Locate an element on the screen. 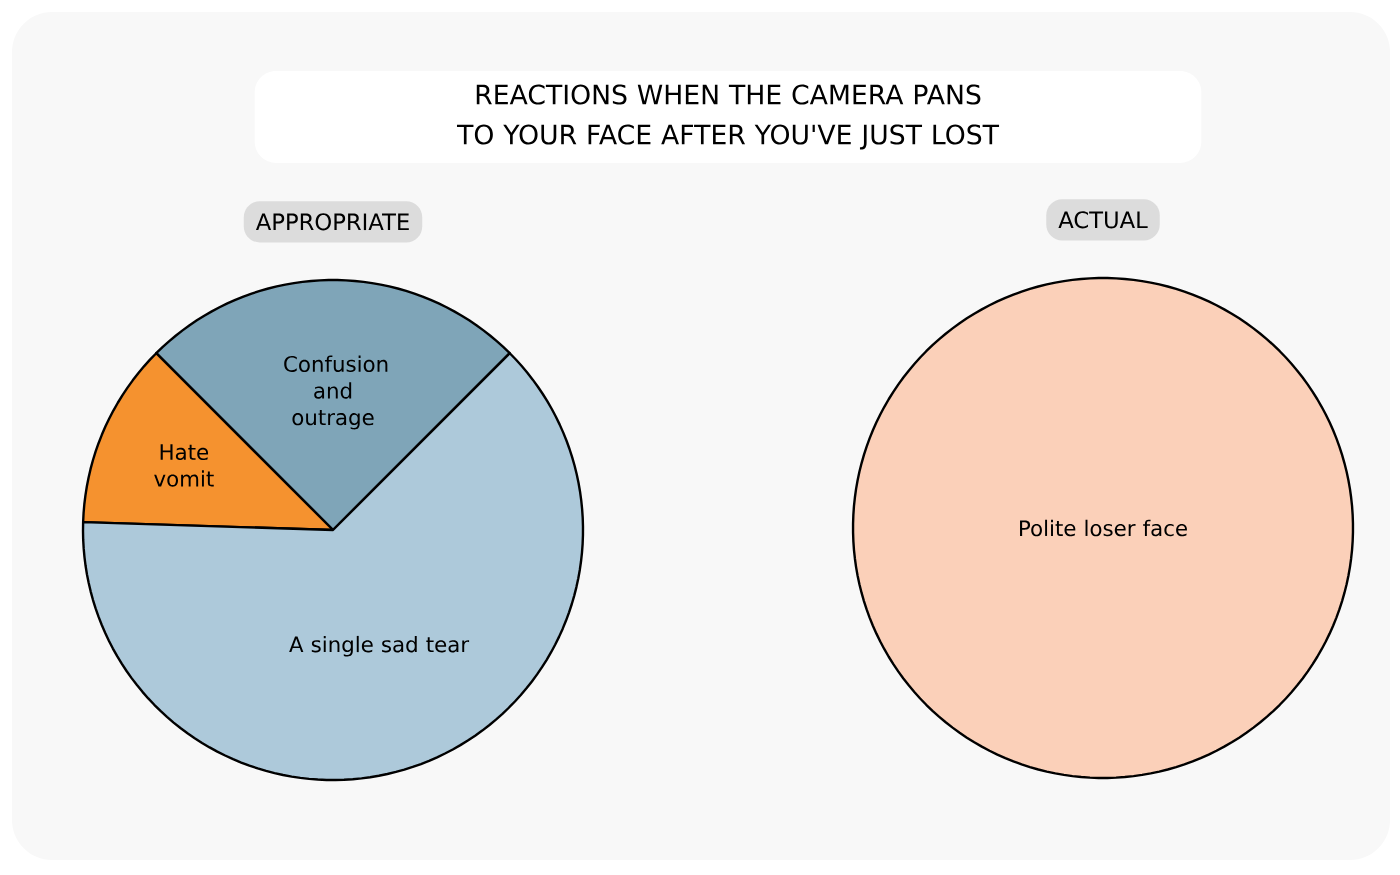 The width and height of the screenshot is (1400, 875). chart-title: ACTUAL is located at coordinates (1103, 220).